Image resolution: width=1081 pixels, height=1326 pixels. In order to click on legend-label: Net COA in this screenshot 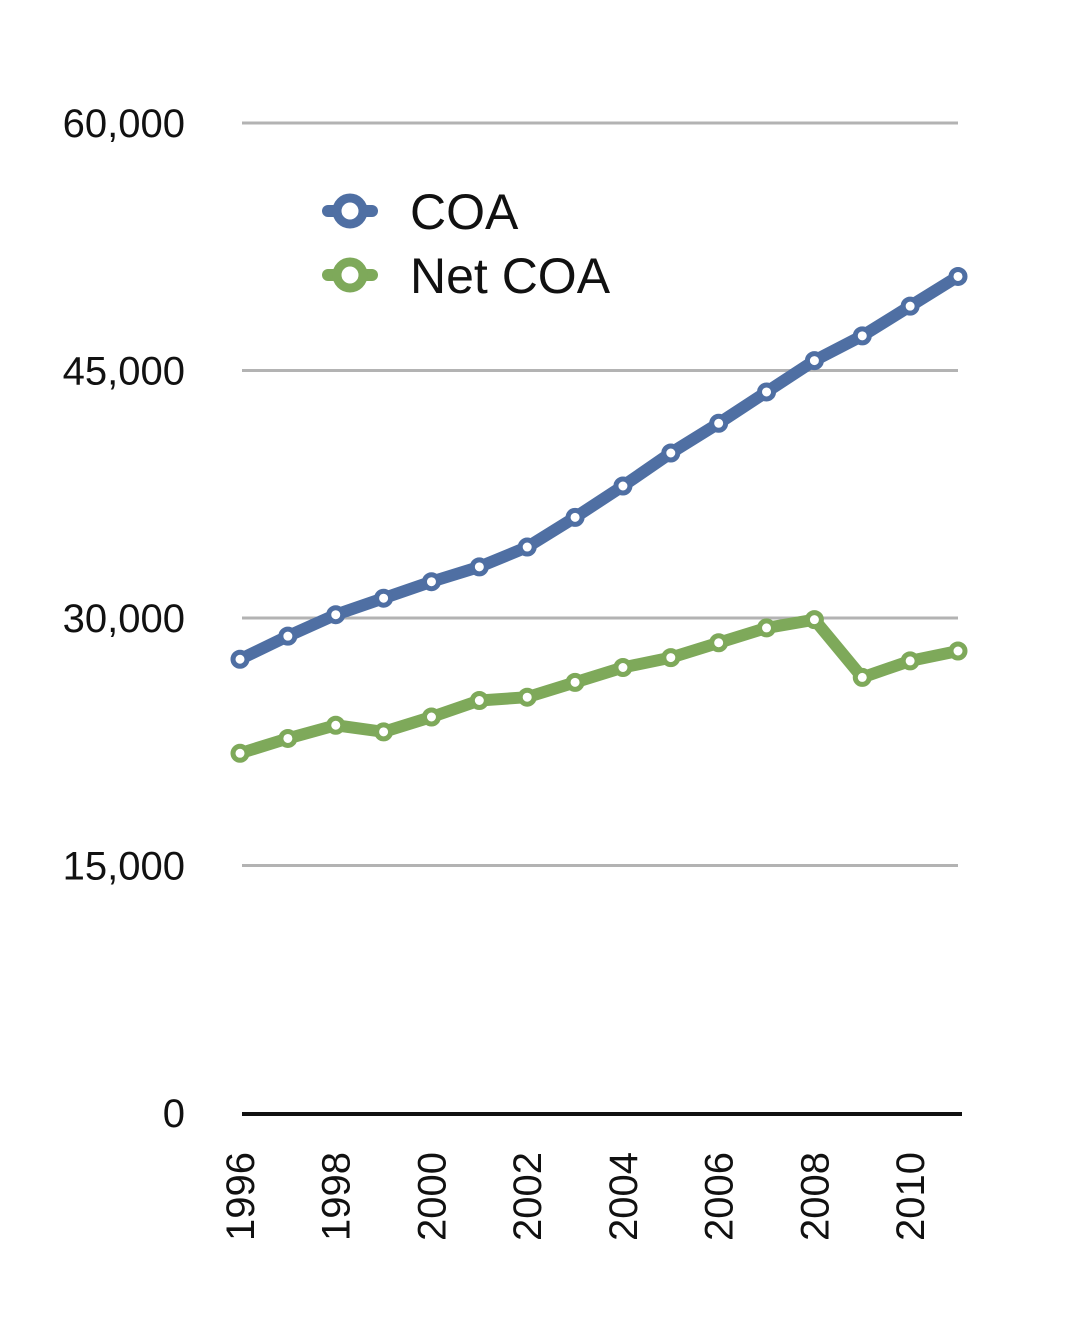, I will do `click(510, 276)`.